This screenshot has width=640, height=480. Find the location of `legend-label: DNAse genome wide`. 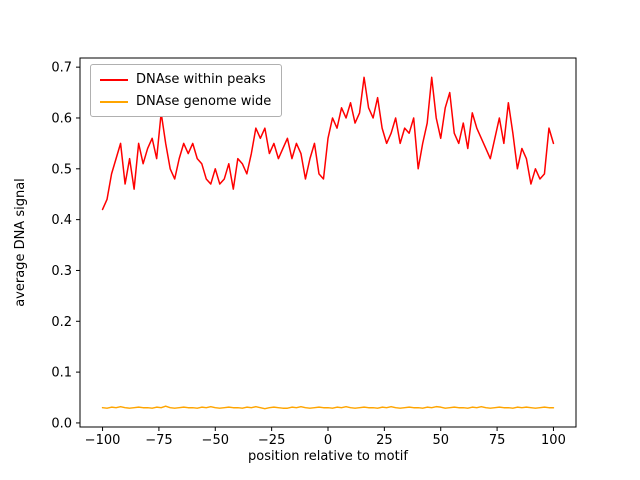

legend-label: DNAse genome wide is located at coordinates (204, 101).